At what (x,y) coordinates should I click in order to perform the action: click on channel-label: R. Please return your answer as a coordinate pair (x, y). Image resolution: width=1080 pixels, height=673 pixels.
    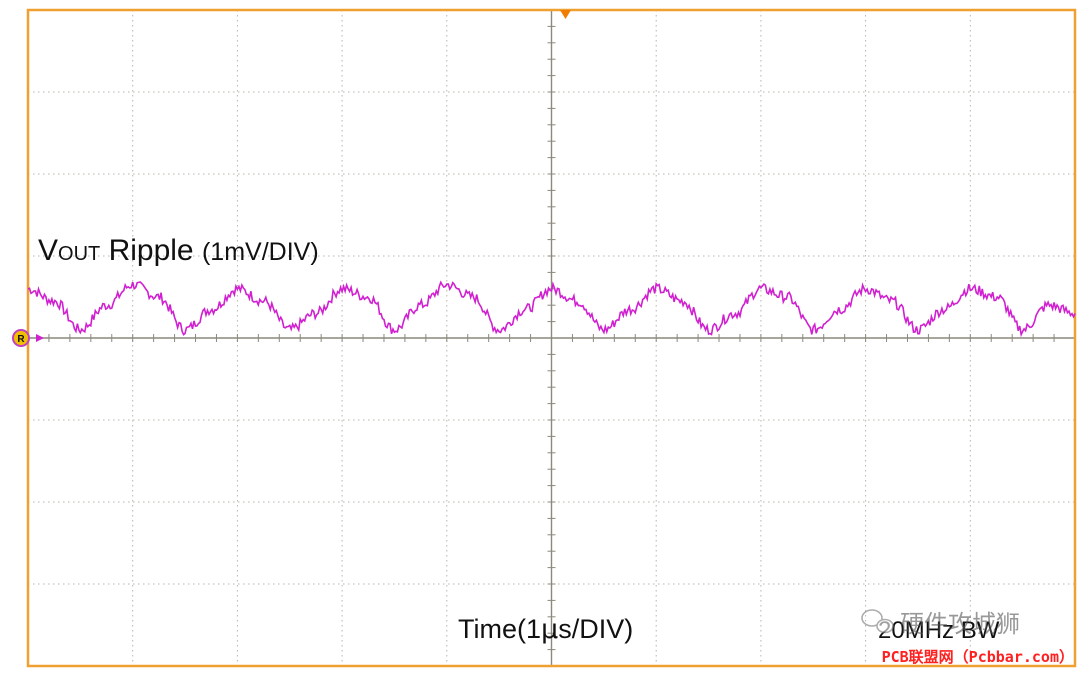
    Looking at the image, I should click on (21, 339).